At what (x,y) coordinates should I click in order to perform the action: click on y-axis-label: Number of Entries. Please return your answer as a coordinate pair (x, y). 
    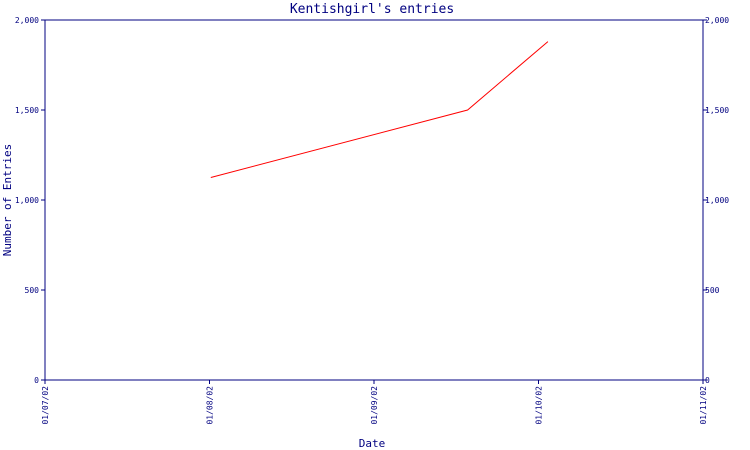
    Looking at the image, I should click on (7, 200).